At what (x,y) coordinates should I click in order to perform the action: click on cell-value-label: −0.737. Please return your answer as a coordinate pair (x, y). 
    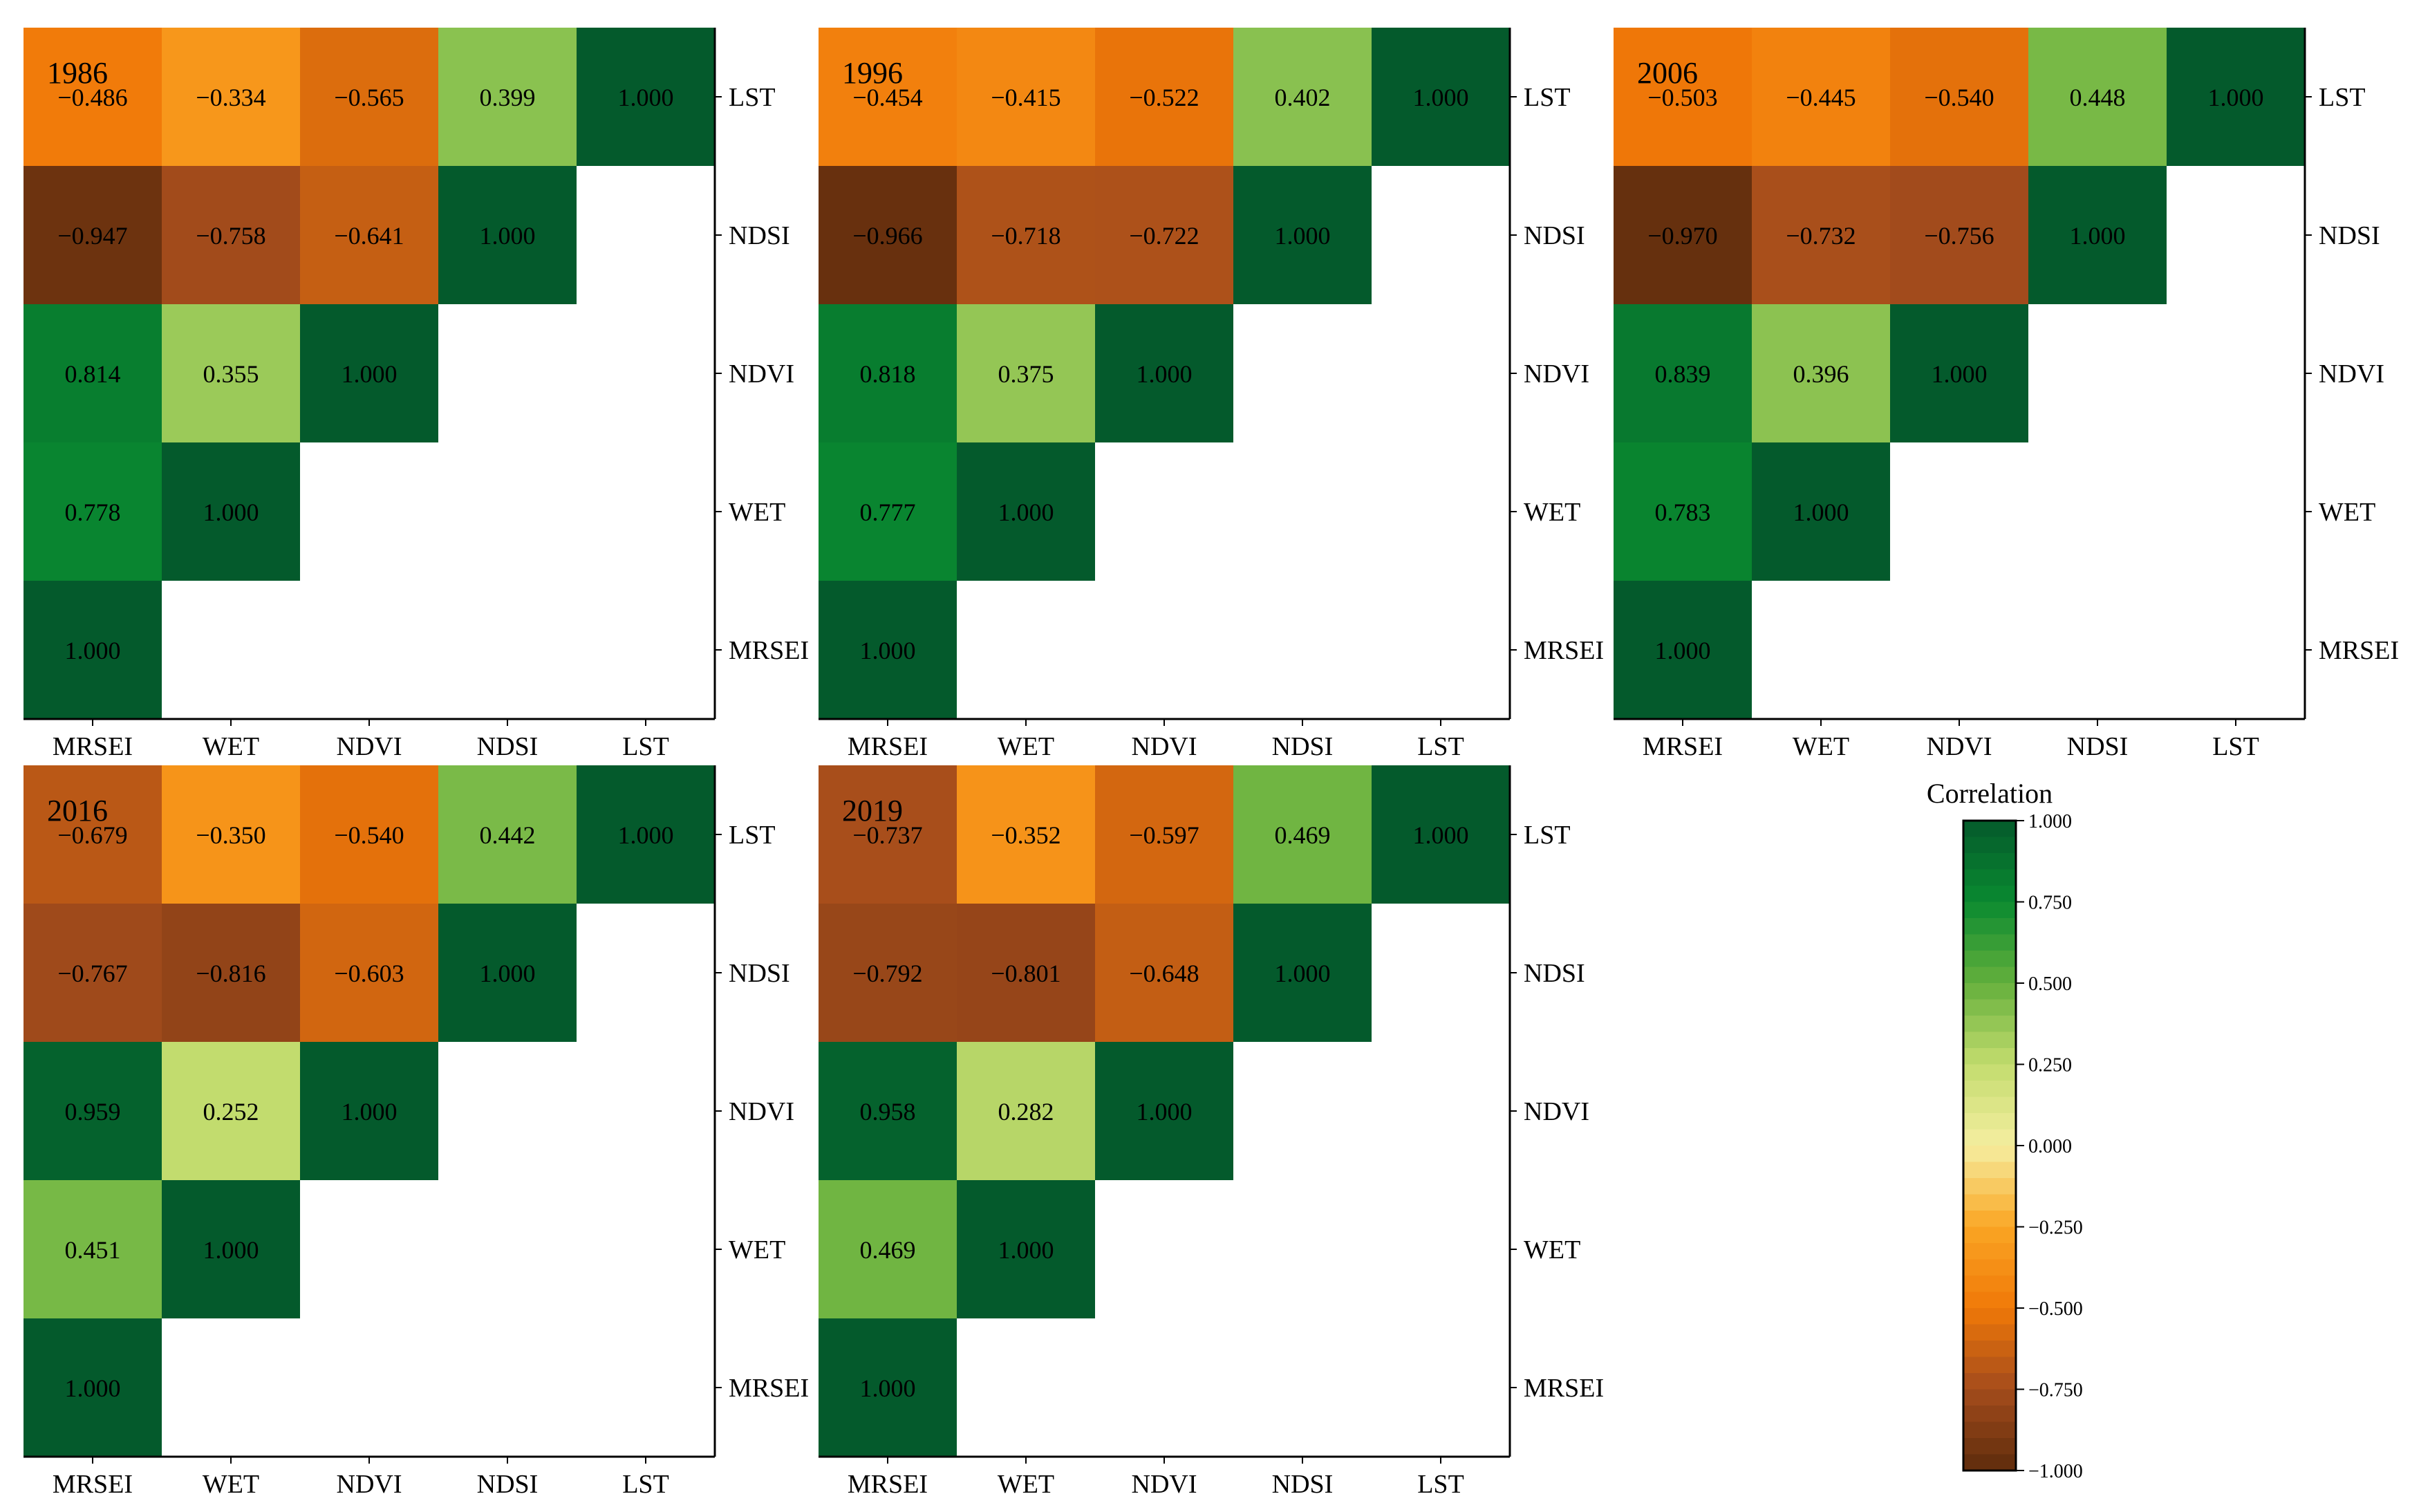
    Looking at the image, I should click on (887, 835).